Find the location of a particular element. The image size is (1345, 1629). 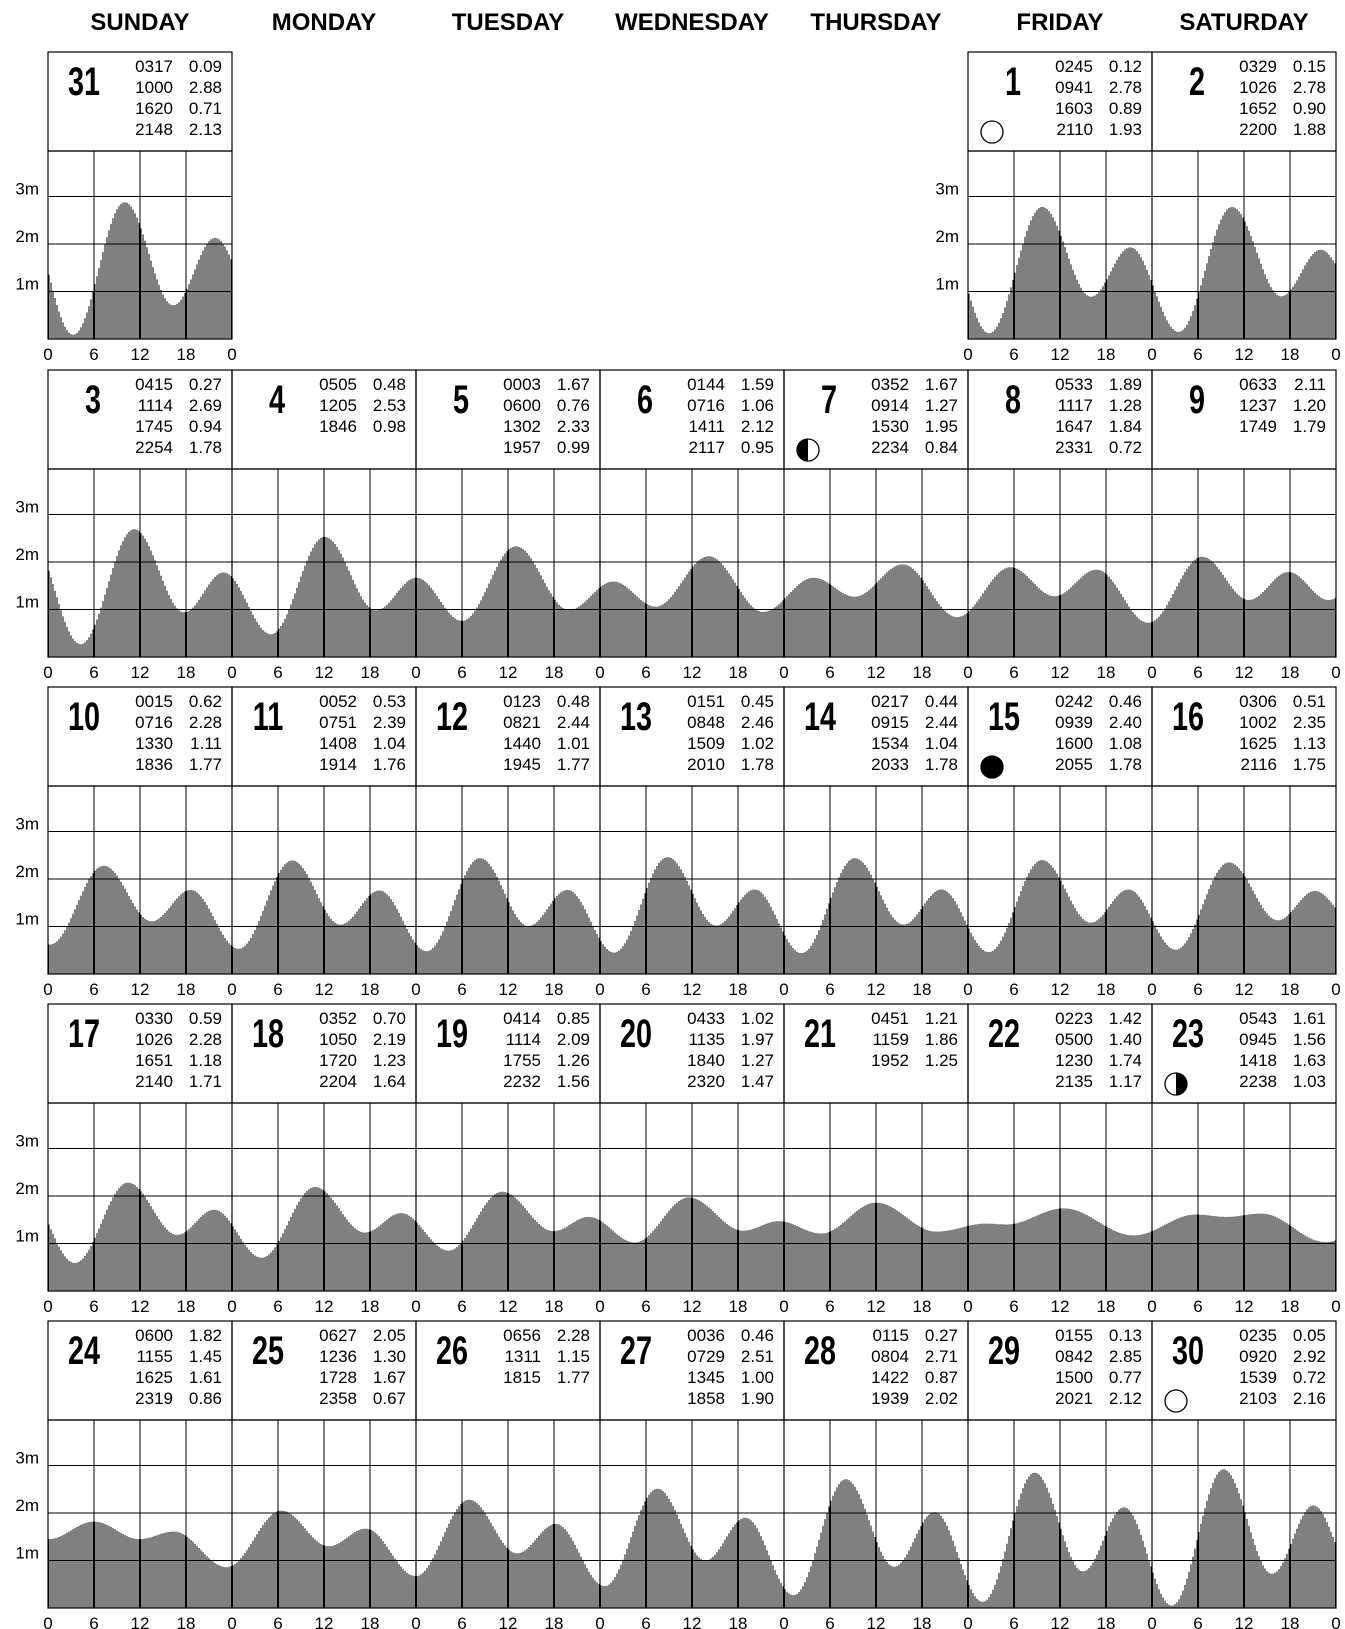

tide-time: 1652 is located at coordinates (1258, 108).